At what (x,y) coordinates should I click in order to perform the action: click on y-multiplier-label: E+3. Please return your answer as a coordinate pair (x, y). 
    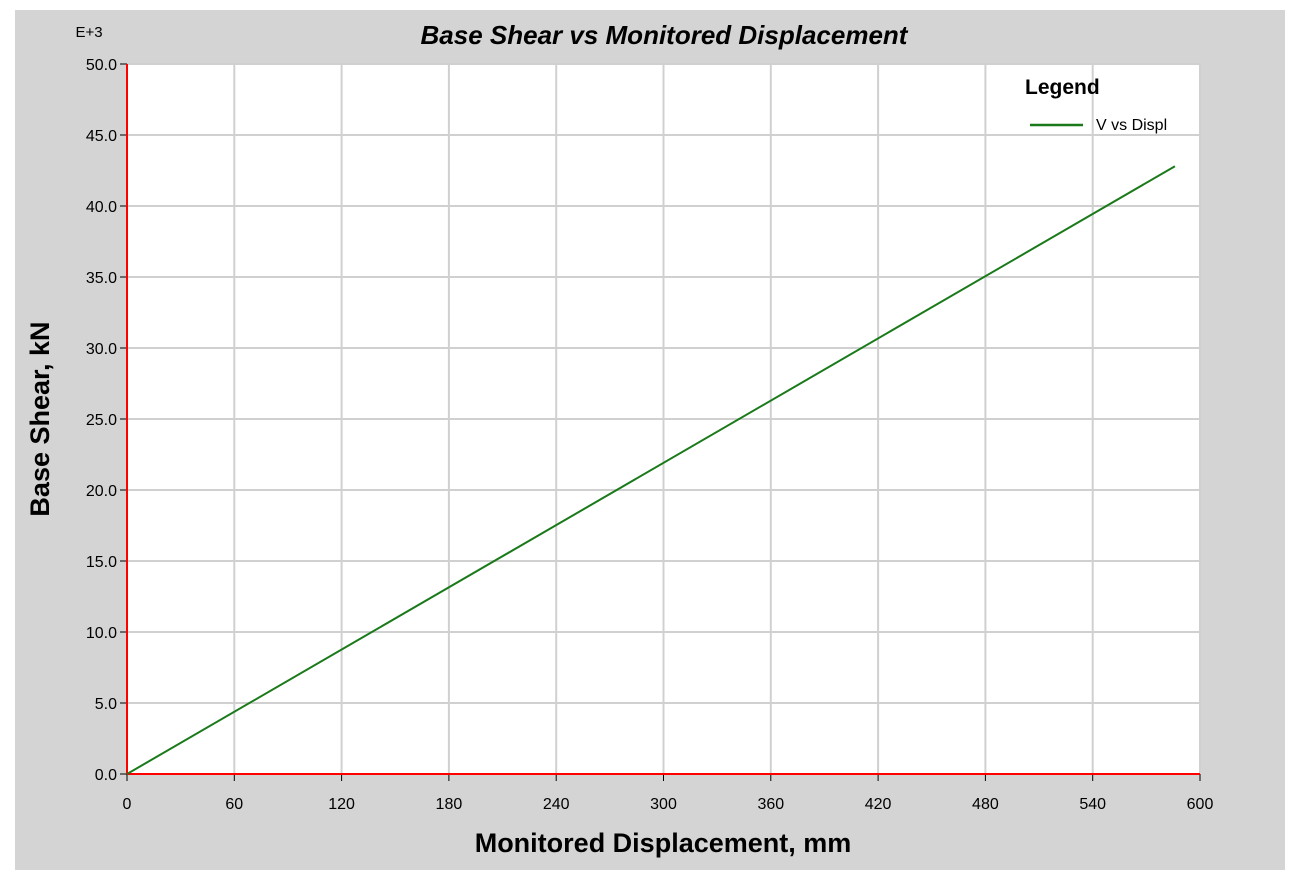
    Looking at the image, I should click on (88, 32).